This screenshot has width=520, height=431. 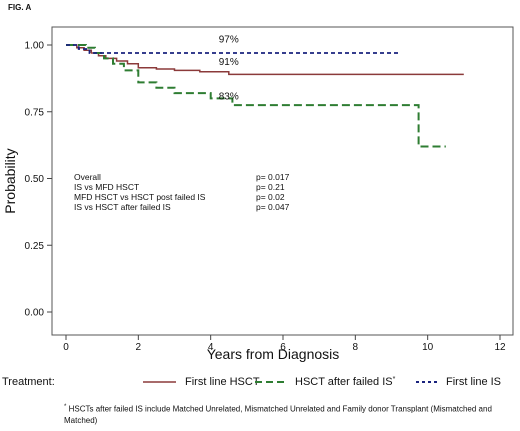 What do you see at coordinates (265, 60) in the screenshot?
I see `series-line-first-line-hsct` at bounding box center [265, 60].